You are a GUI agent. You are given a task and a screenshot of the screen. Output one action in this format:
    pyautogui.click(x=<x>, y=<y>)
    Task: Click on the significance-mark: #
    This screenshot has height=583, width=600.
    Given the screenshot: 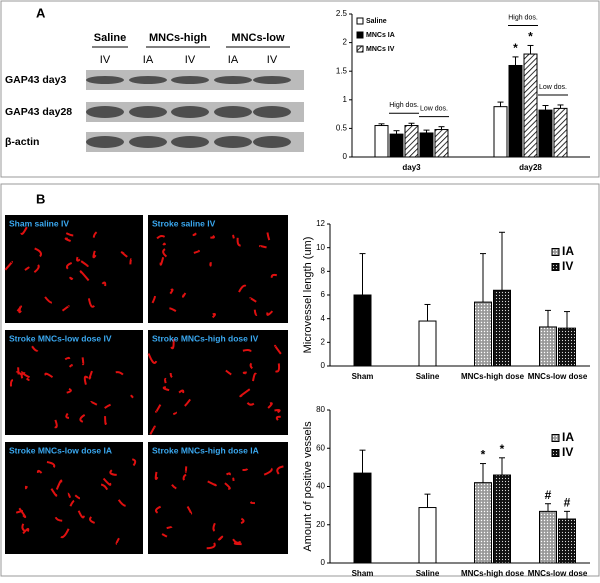 What is the action you would take?
    pyautogui.click(x=567, y=503)
    